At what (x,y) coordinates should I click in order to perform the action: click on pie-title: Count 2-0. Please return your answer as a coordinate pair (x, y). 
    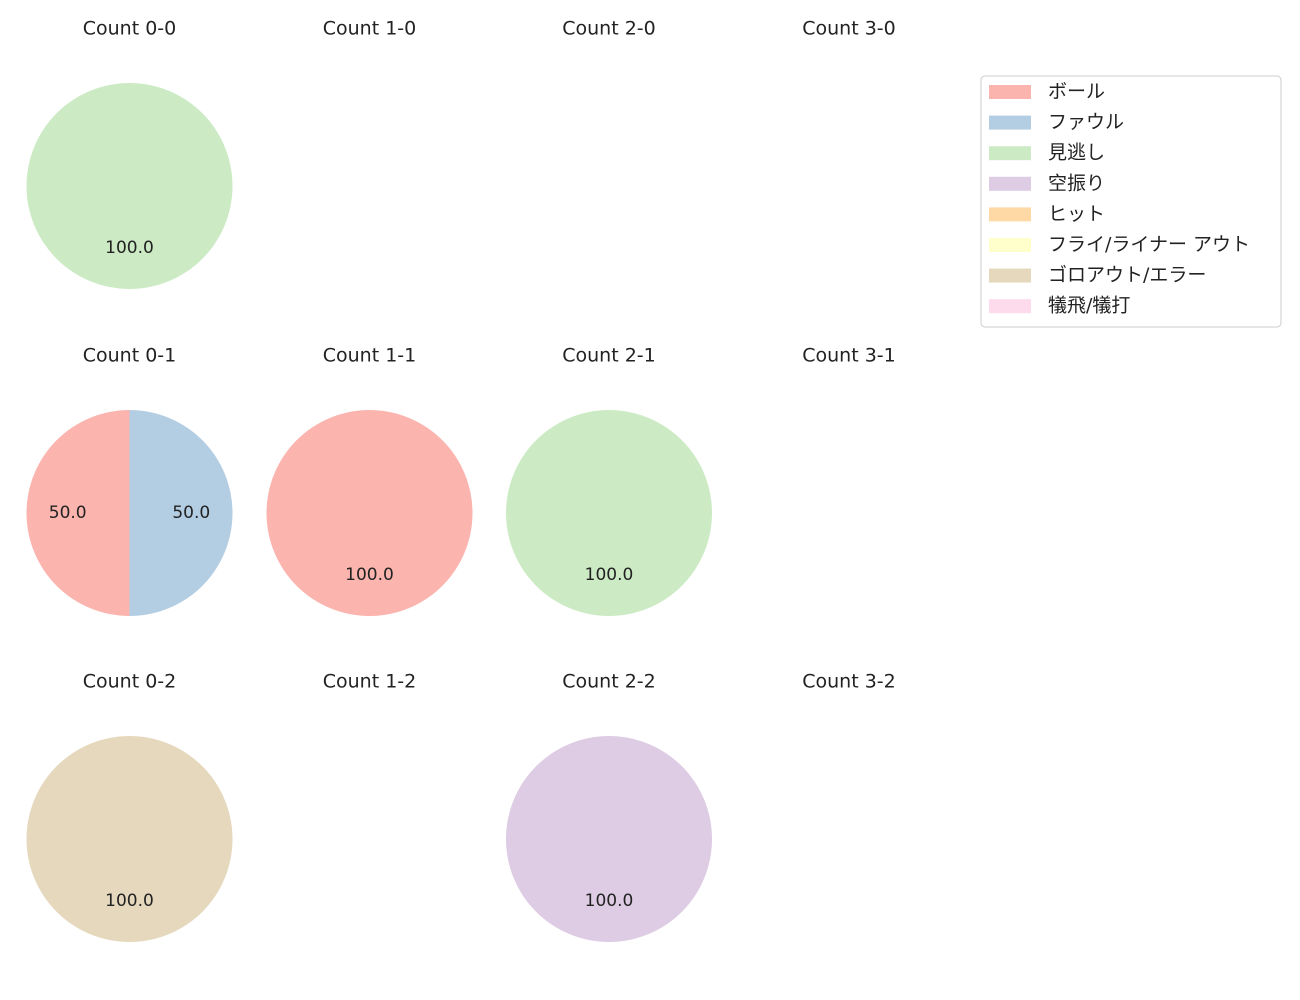
    Looking at the image, I should click on (609, 29).